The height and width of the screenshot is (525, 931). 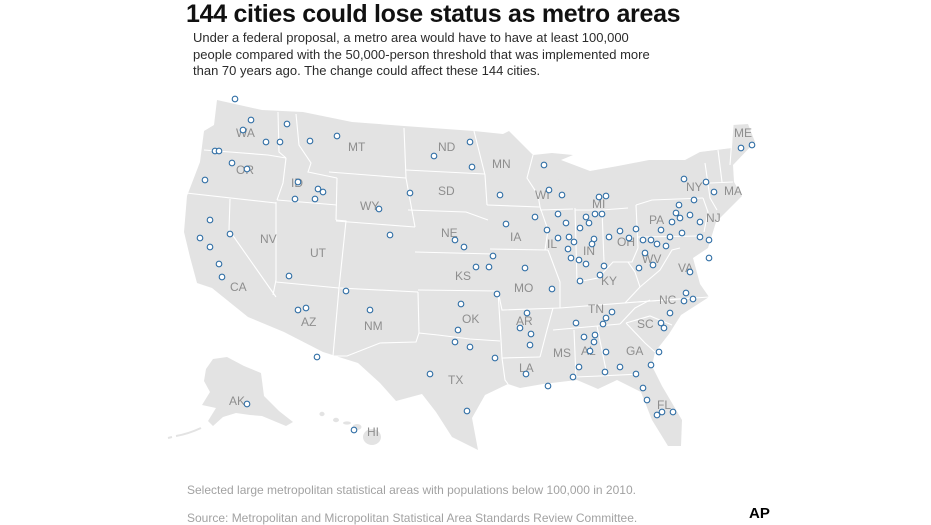 I want to click on state-label-ny: NY, so click(x=694, y=187).